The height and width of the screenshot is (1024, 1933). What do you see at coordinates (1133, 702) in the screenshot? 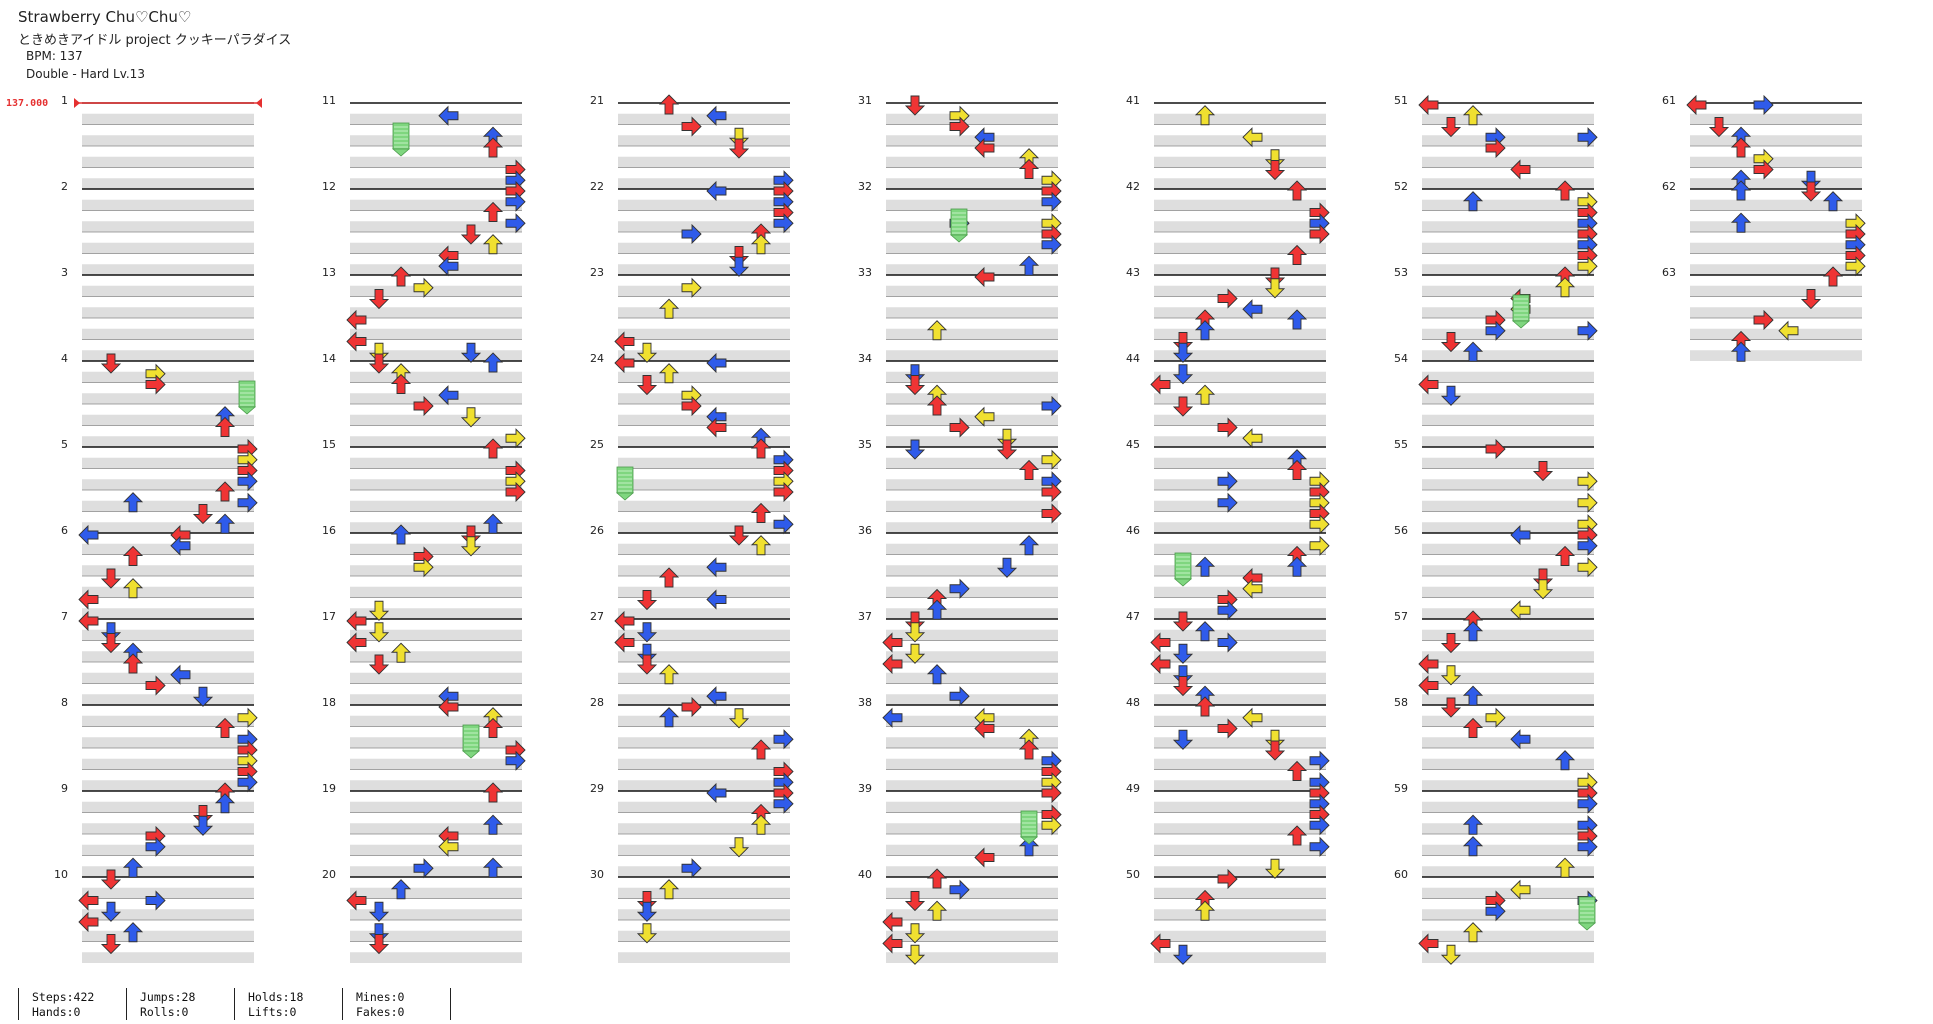
I see `measure-number: 48` at bounding box center [1133, 702].